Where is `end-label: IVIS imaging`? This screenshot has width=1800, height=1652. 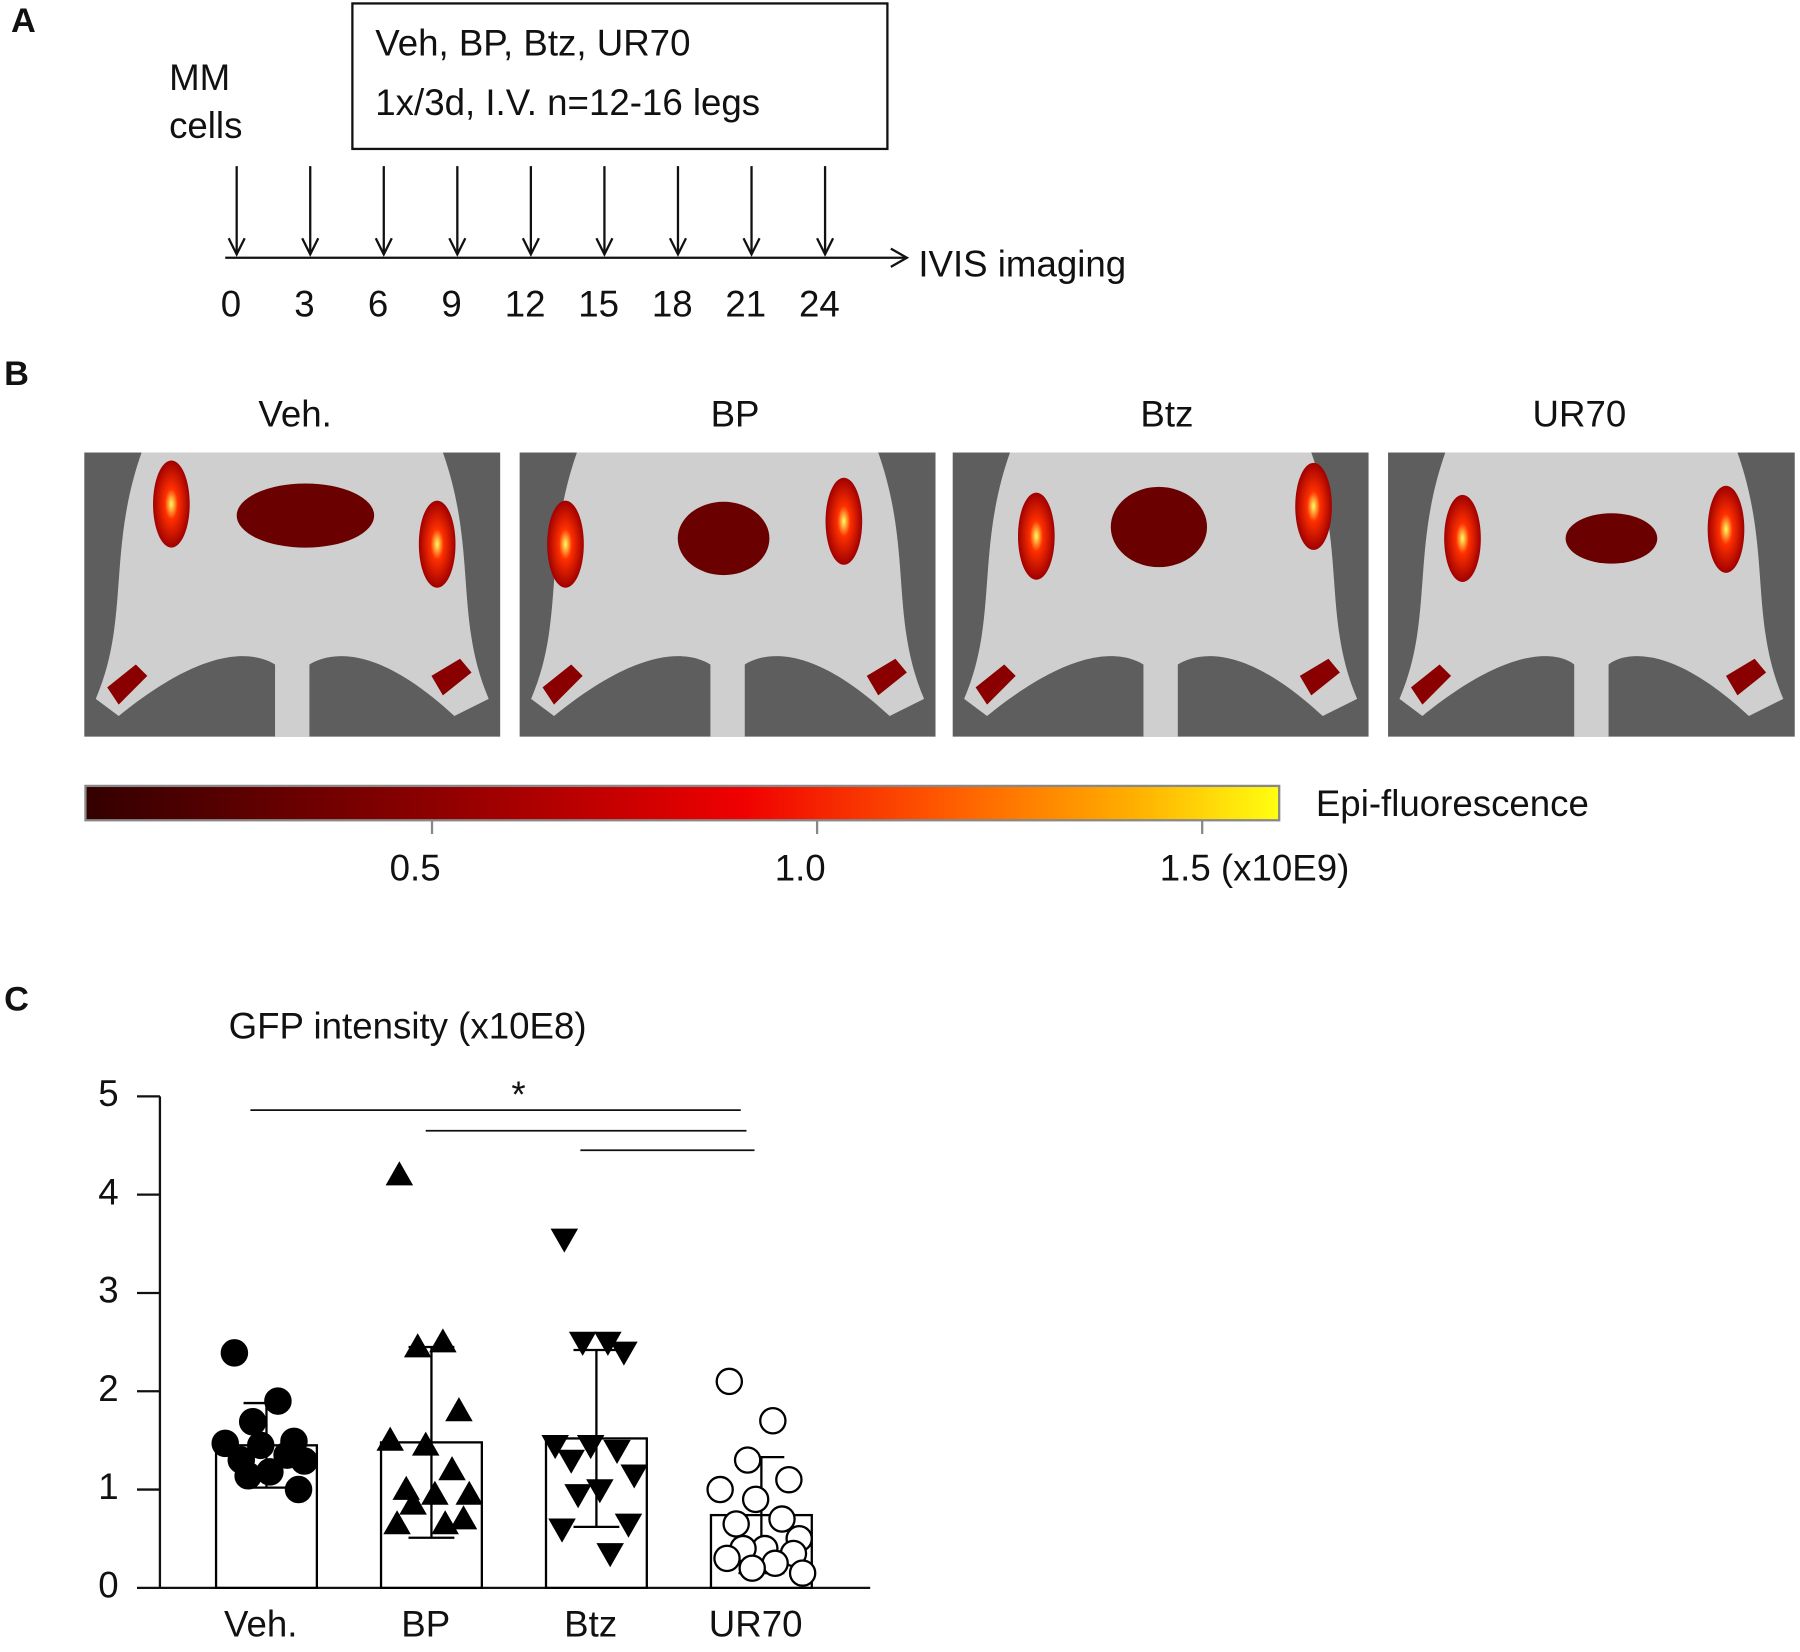
end-label: IVIS imaging is located at coordinates (1022, 264).